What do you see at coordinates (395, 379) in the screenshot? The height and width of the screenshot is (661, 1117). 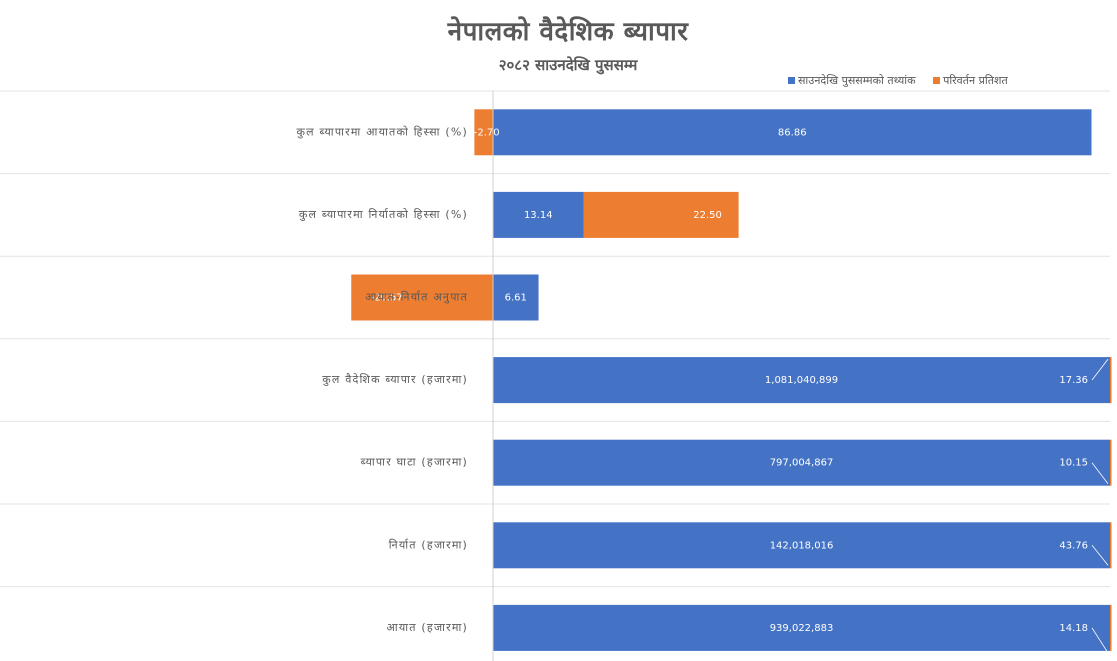 I see `category-label: कुल वैदेशिक ब्यापार (हजारमा)` at bounding box center [395, 379].